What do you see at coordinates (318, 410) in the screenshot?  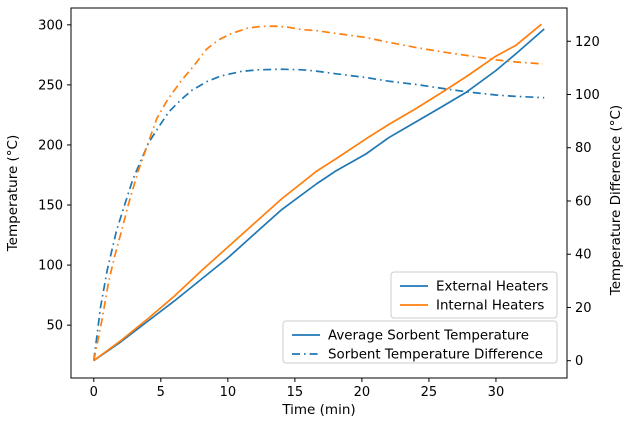 I see `x-axis-label: Time (min)` at bounding box center [318, 410].